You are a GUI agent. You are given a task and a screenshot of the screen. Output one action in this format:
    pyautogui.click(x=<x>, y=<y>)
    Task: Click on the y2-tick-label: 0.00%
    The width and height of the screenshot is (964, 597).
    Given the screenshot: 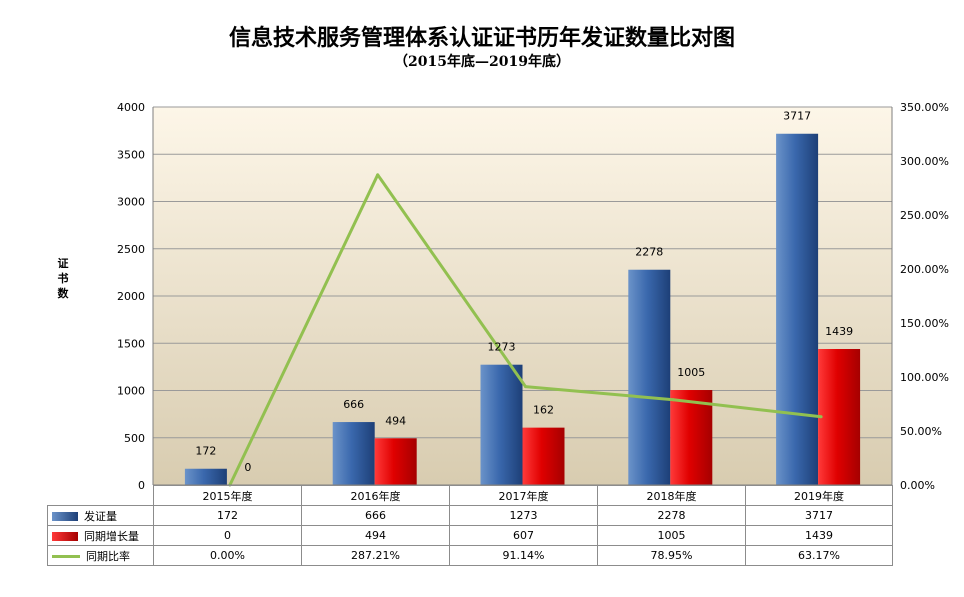 What is the action you would take?
    pyautogui.click(x=917, y=485)
    